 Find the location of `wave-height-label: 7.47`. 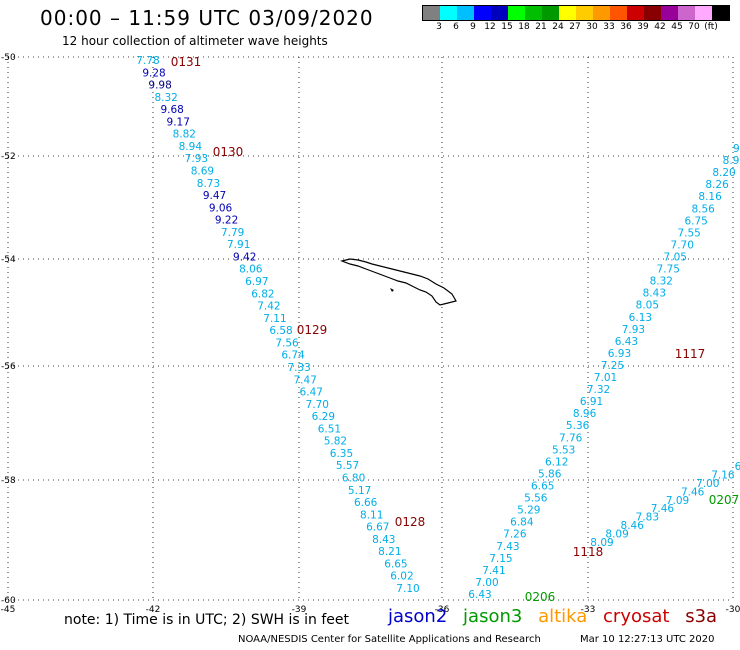

wave-height-label: 7.47 is located at coordinates (305, 380).